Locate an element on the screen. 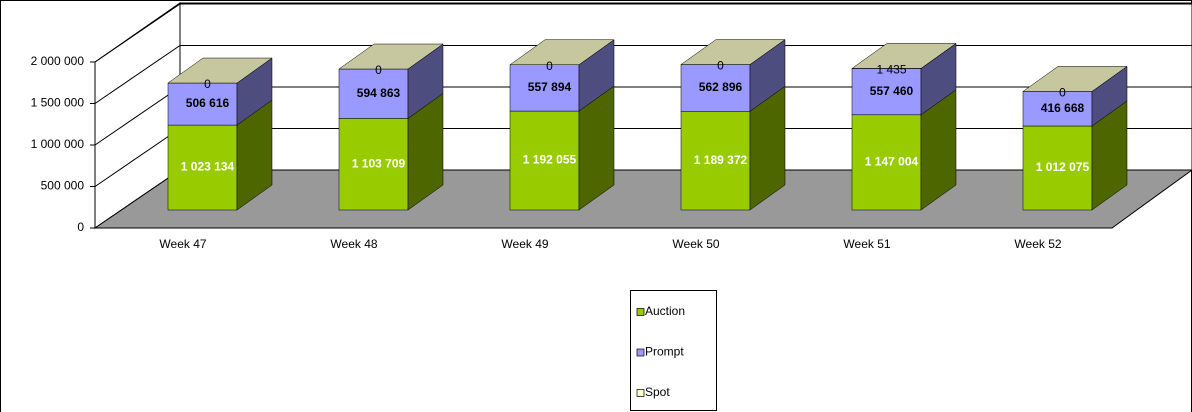  data-label: 1 435 is located at coordinates (891, 70).